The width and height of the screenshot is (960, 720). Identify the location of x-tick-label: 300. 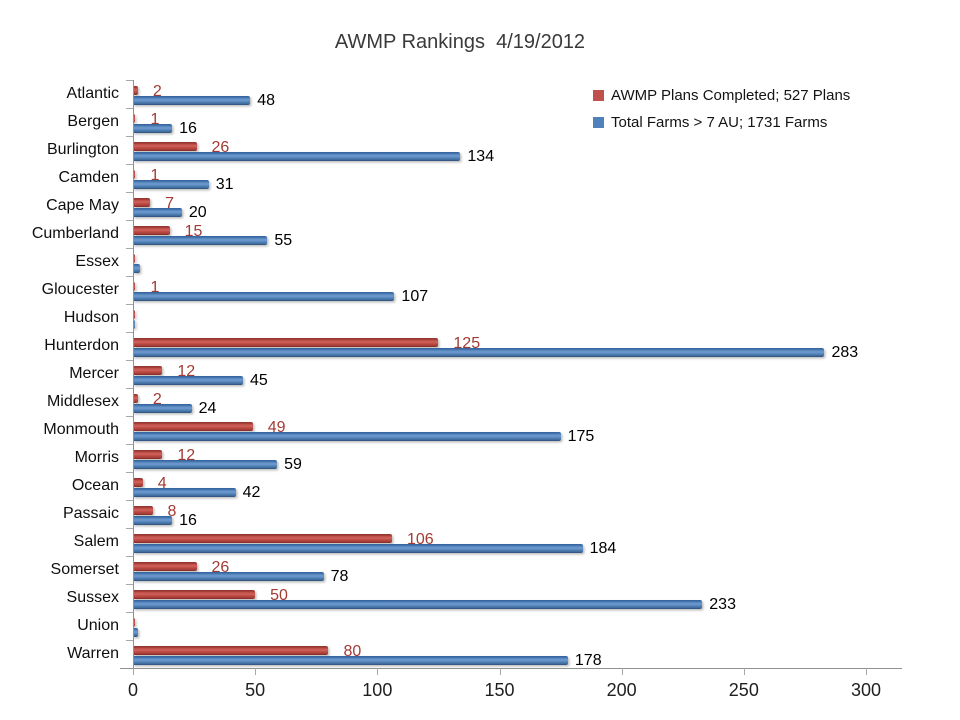
(866, 690).